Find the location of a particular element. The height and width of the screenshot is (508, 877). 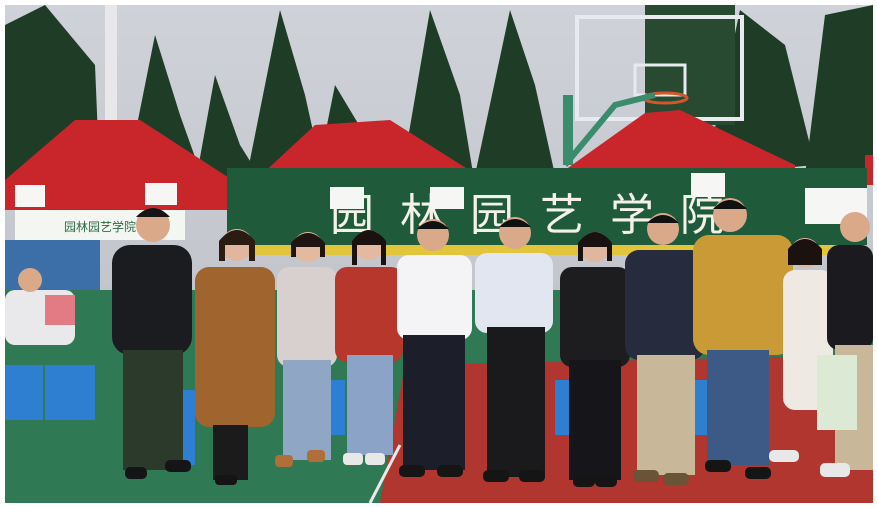

small-sign-text: 园林园艺学院 is located at coordinates (100, 226).